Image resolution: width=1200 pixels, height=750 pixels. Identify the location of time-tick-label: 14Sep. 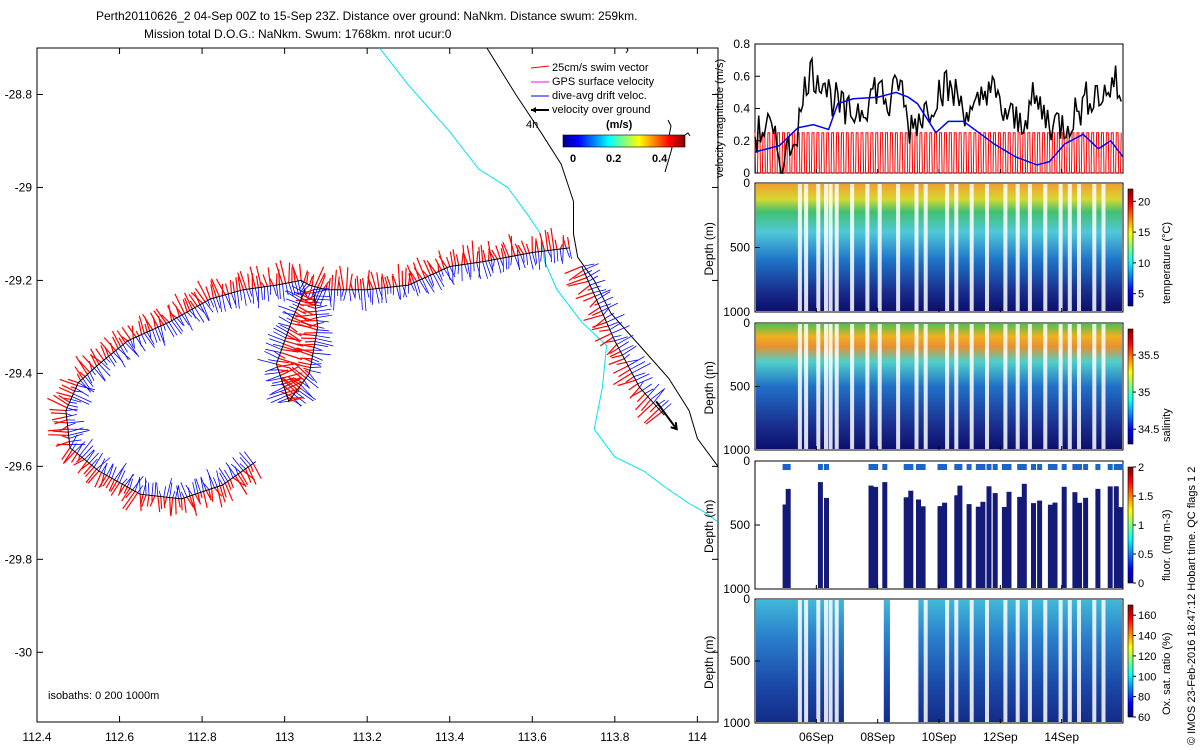
(1061, 737).